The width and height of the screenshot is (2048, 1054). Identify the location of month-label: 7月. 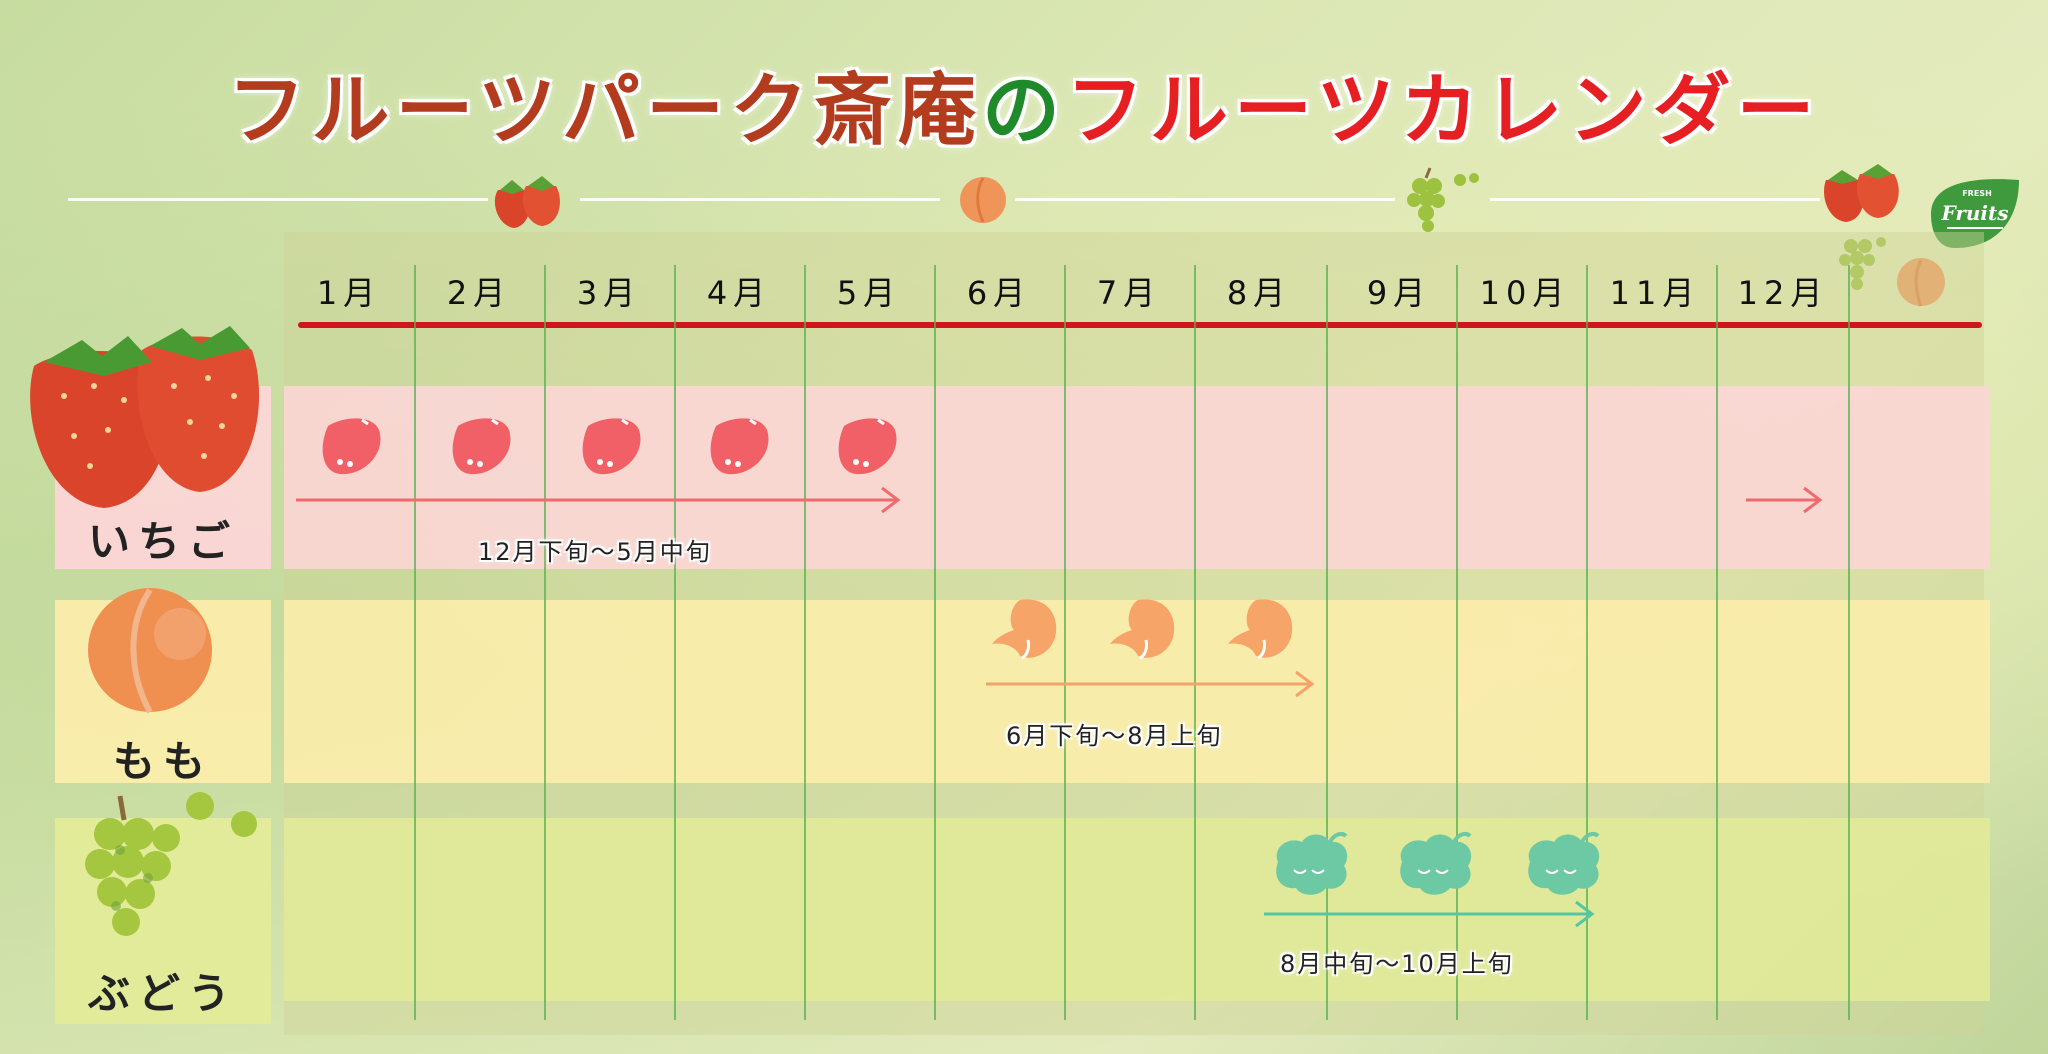
(1129, 293).